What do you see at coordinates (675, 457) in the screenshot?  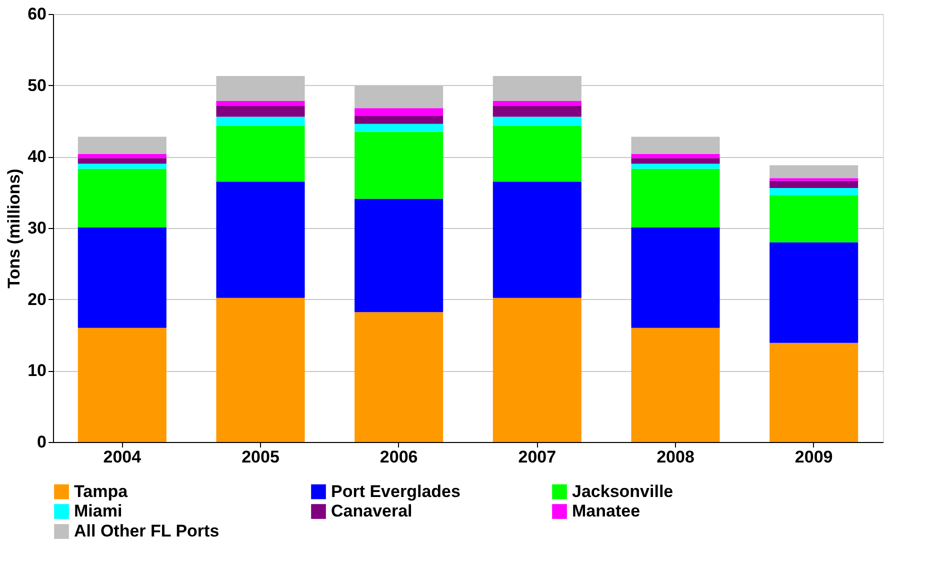 I see `x-tick-label: 2008` at bounding box center [675, 457].